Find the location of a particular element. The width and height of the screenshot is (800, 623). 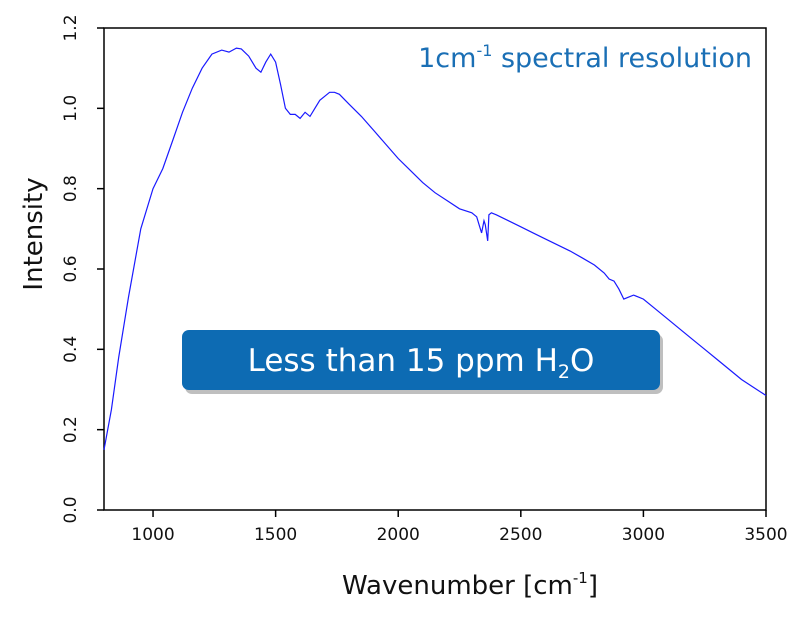

x-tick-label: 1500 is located at coordinates (275, 535).